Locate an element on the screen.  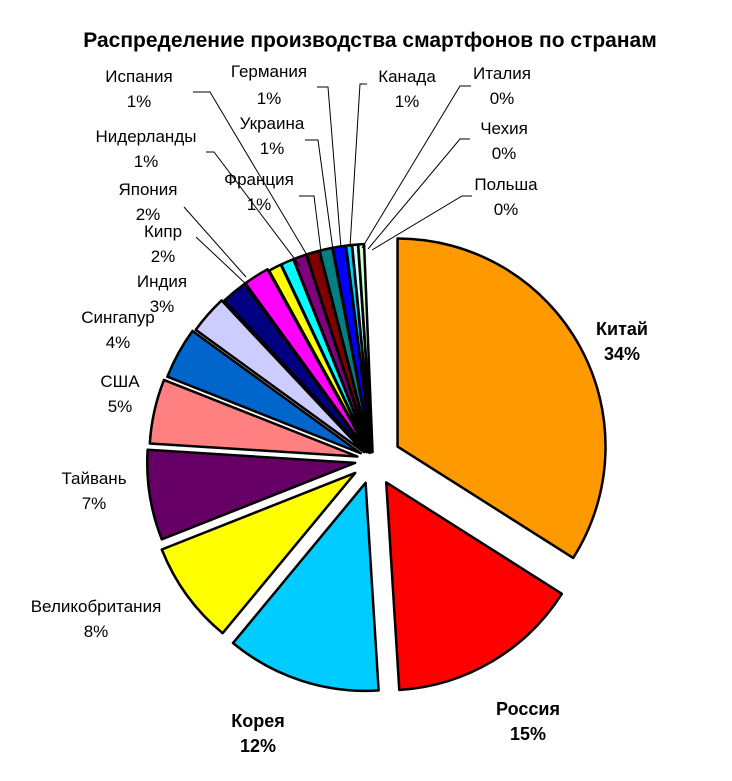
slice-label-name-10: Япония is located at coordinates (147, 189).